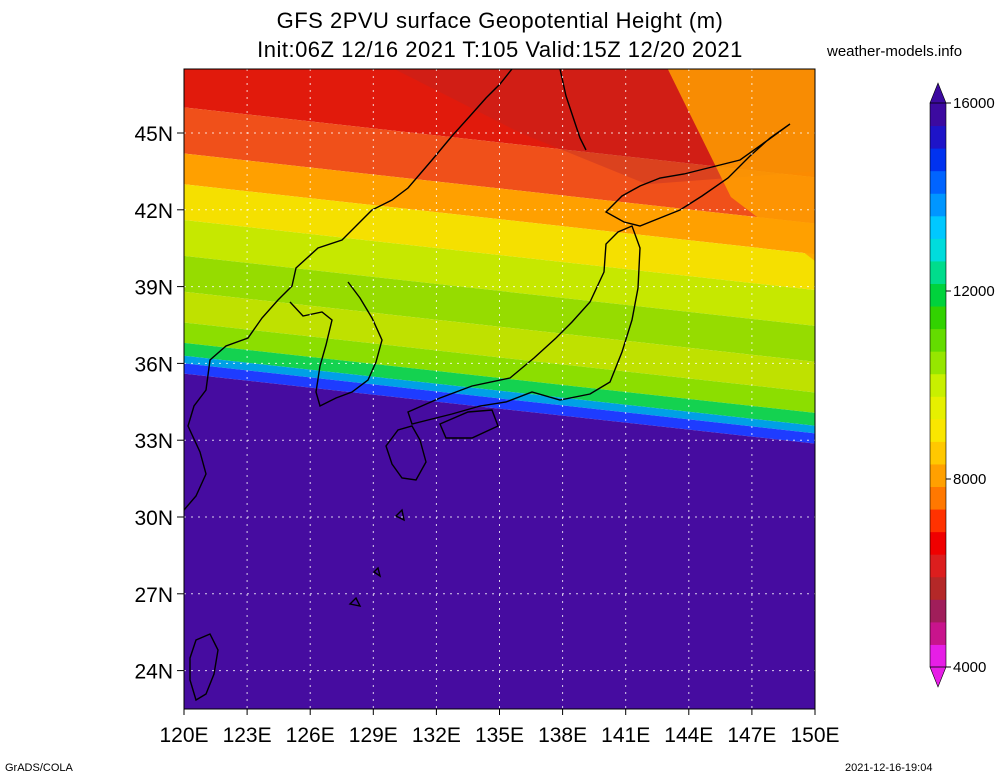  What do you see at coordinates (938, 677) in the screenshot?
I see `colorbar-min-arrow` at bounding box center [938, 677].